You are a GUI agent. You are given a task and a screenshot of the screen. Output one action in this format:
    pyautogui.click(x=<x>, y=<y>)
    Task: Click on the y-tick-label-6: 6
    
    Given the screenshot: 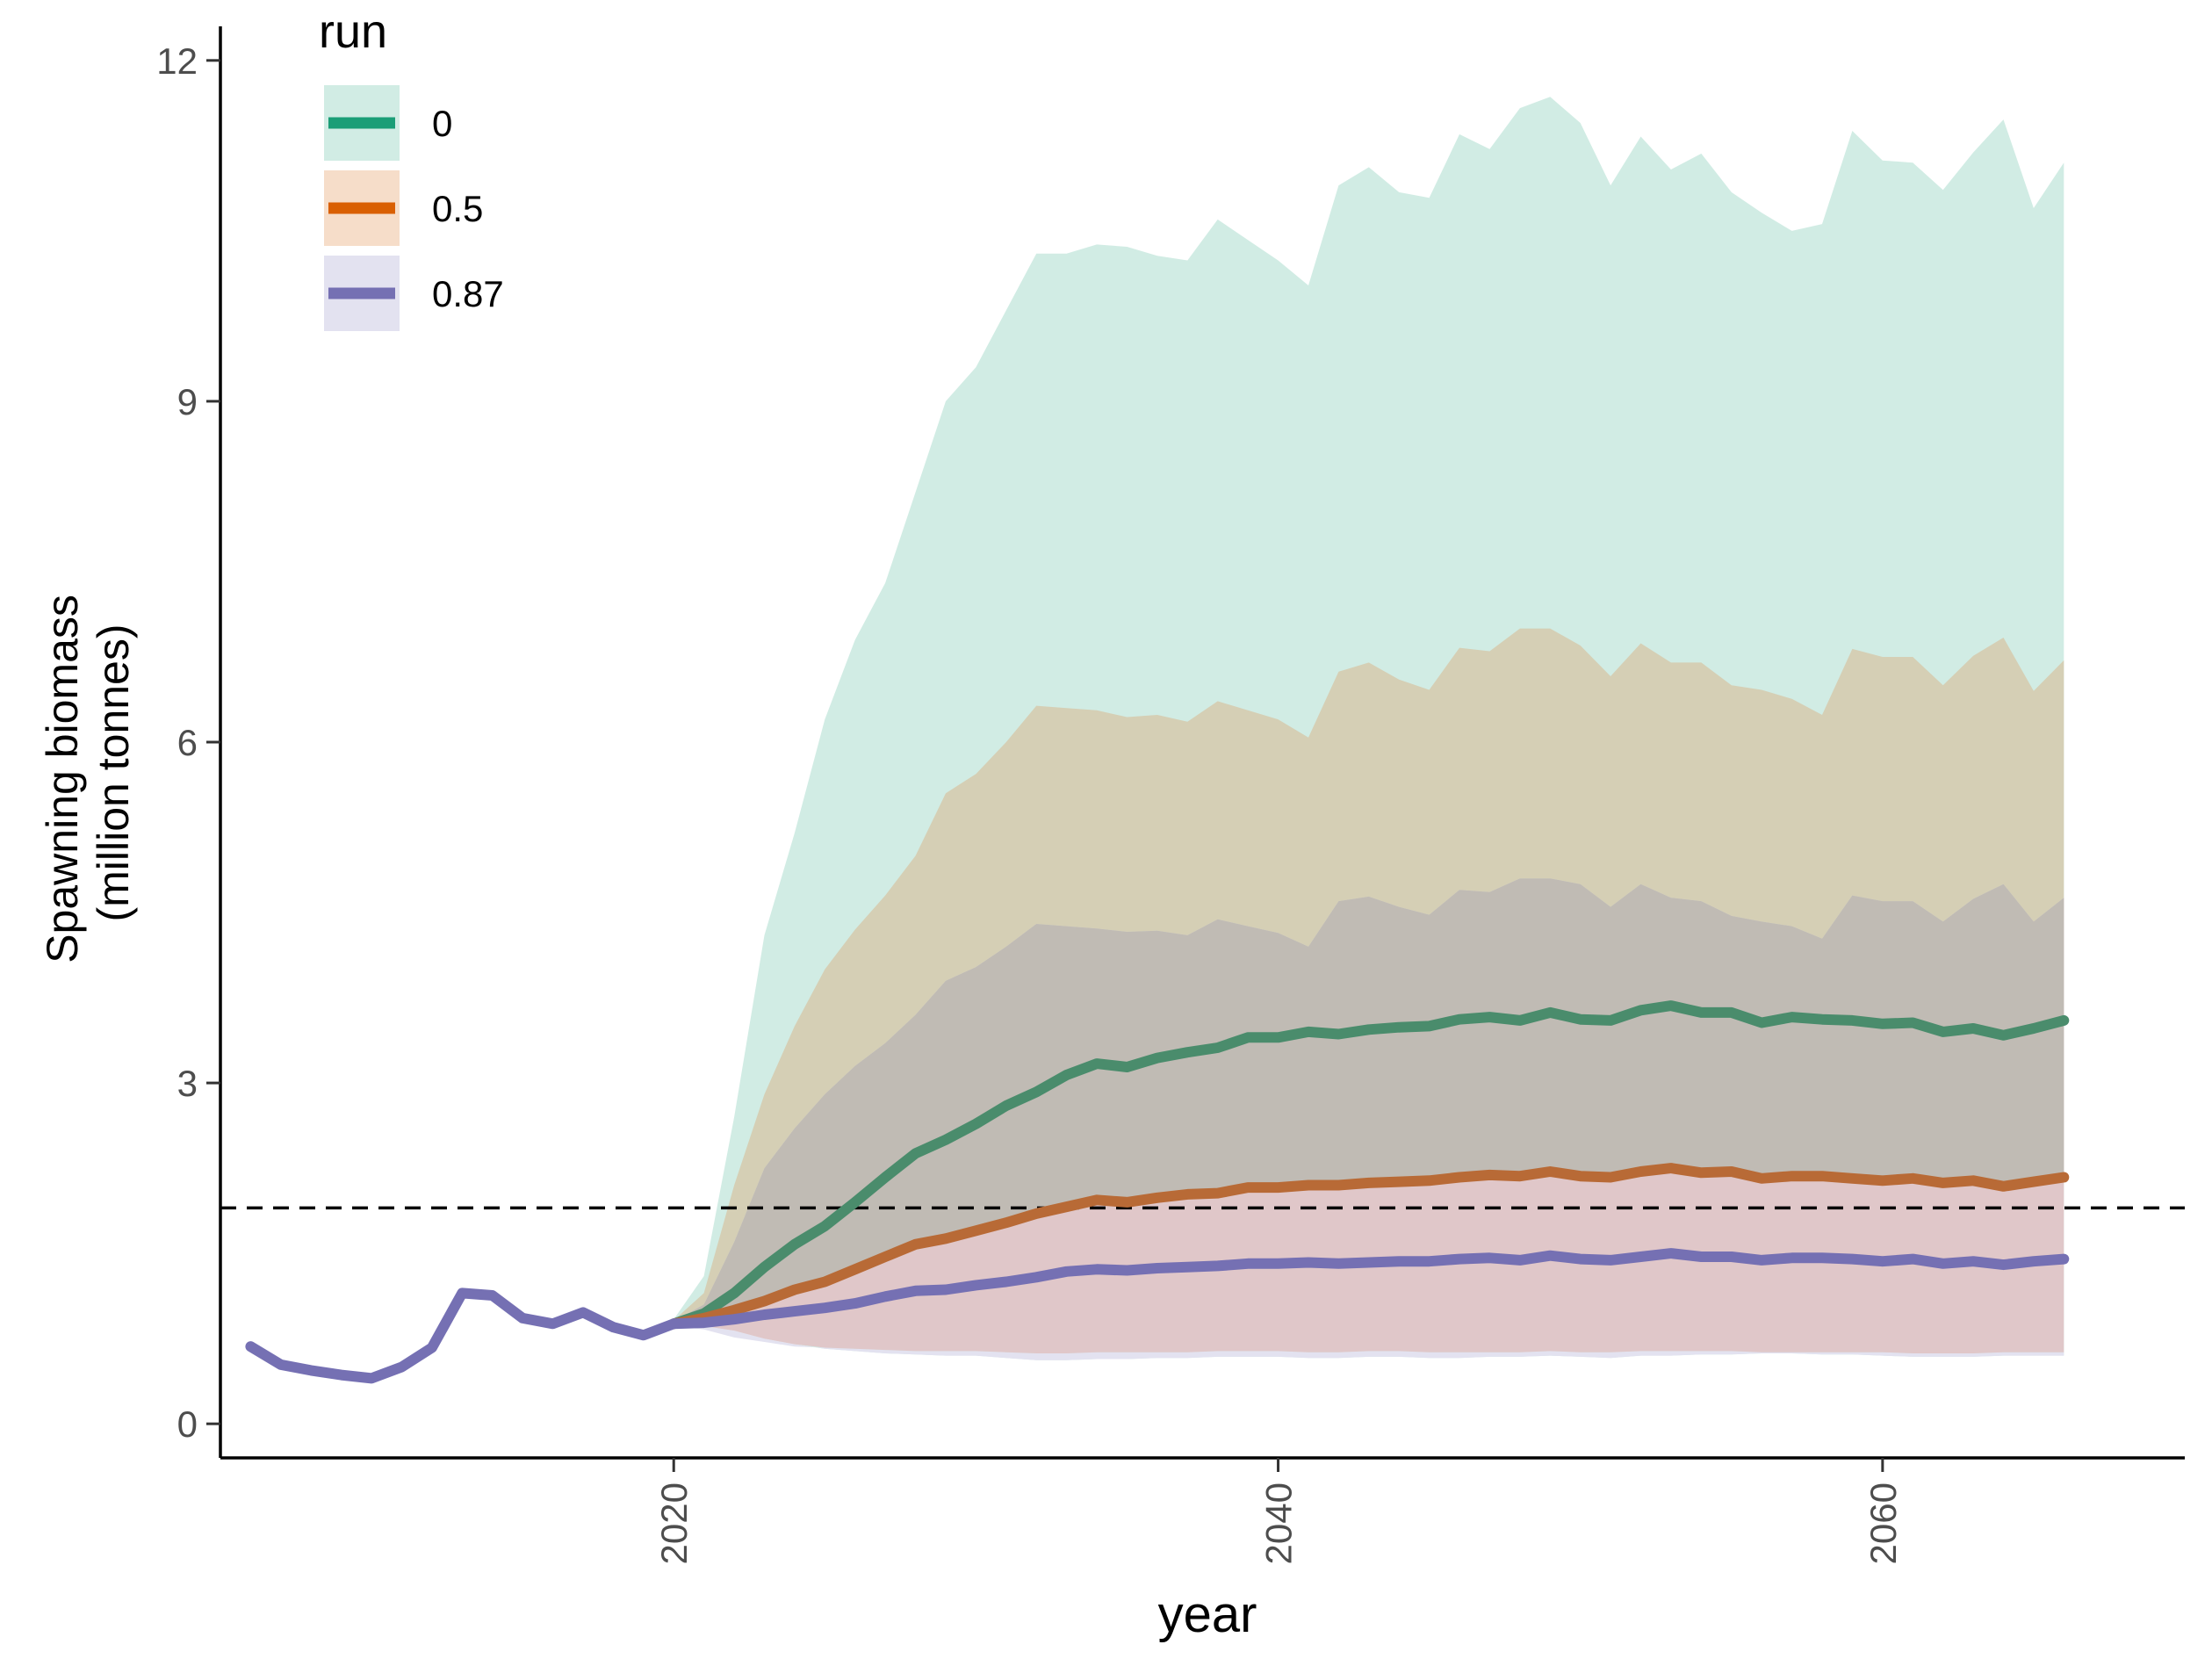 What is the action you would take?
    pyautogui.click(x=188, y=742)
    